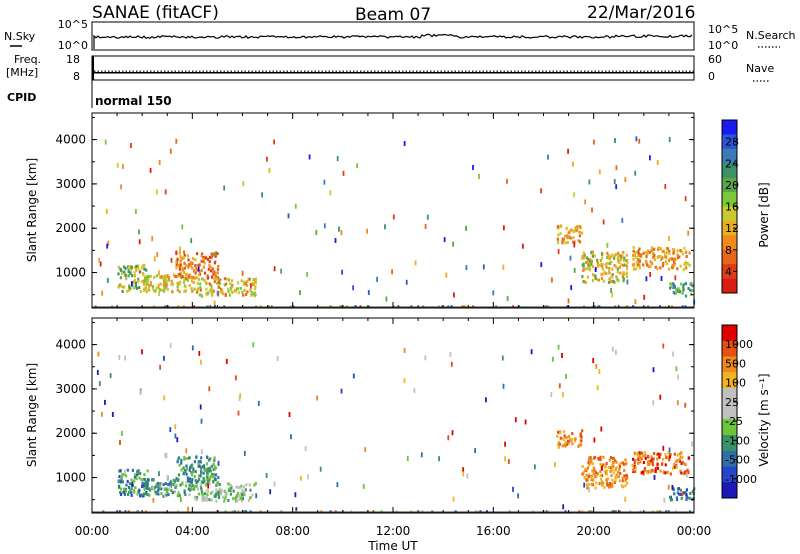 This screenshot has width=800, height=554. I want to click on colorbar-frame, so click(729, 411).